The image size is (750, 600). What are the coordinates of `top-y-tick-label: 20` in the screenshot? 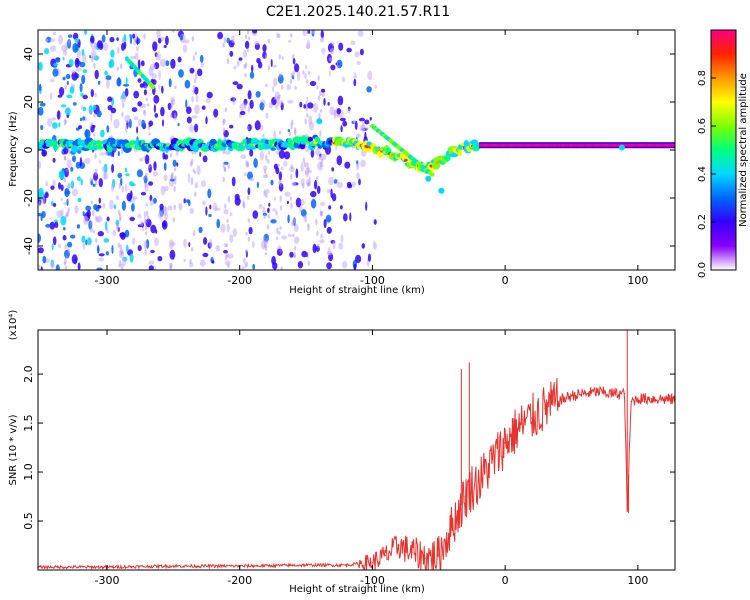 It's located at (28, 102).